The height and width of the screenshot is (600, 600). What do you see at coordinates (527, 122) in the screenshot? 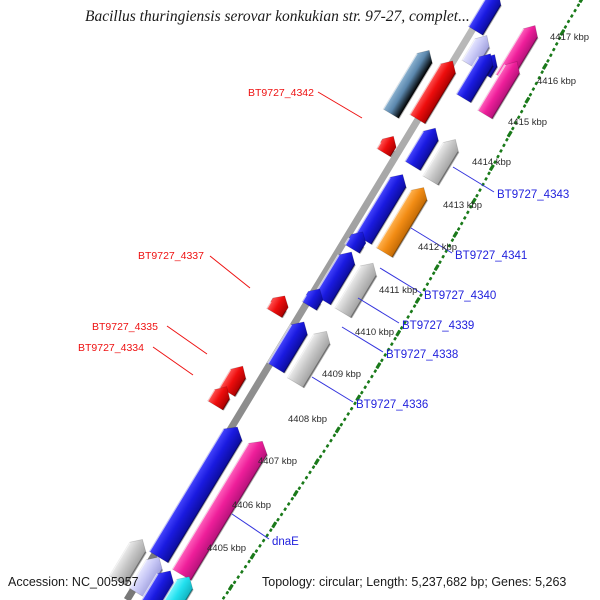
I see `ruler-tick-label: 4415 kbp` at bounding box center [527, 122].